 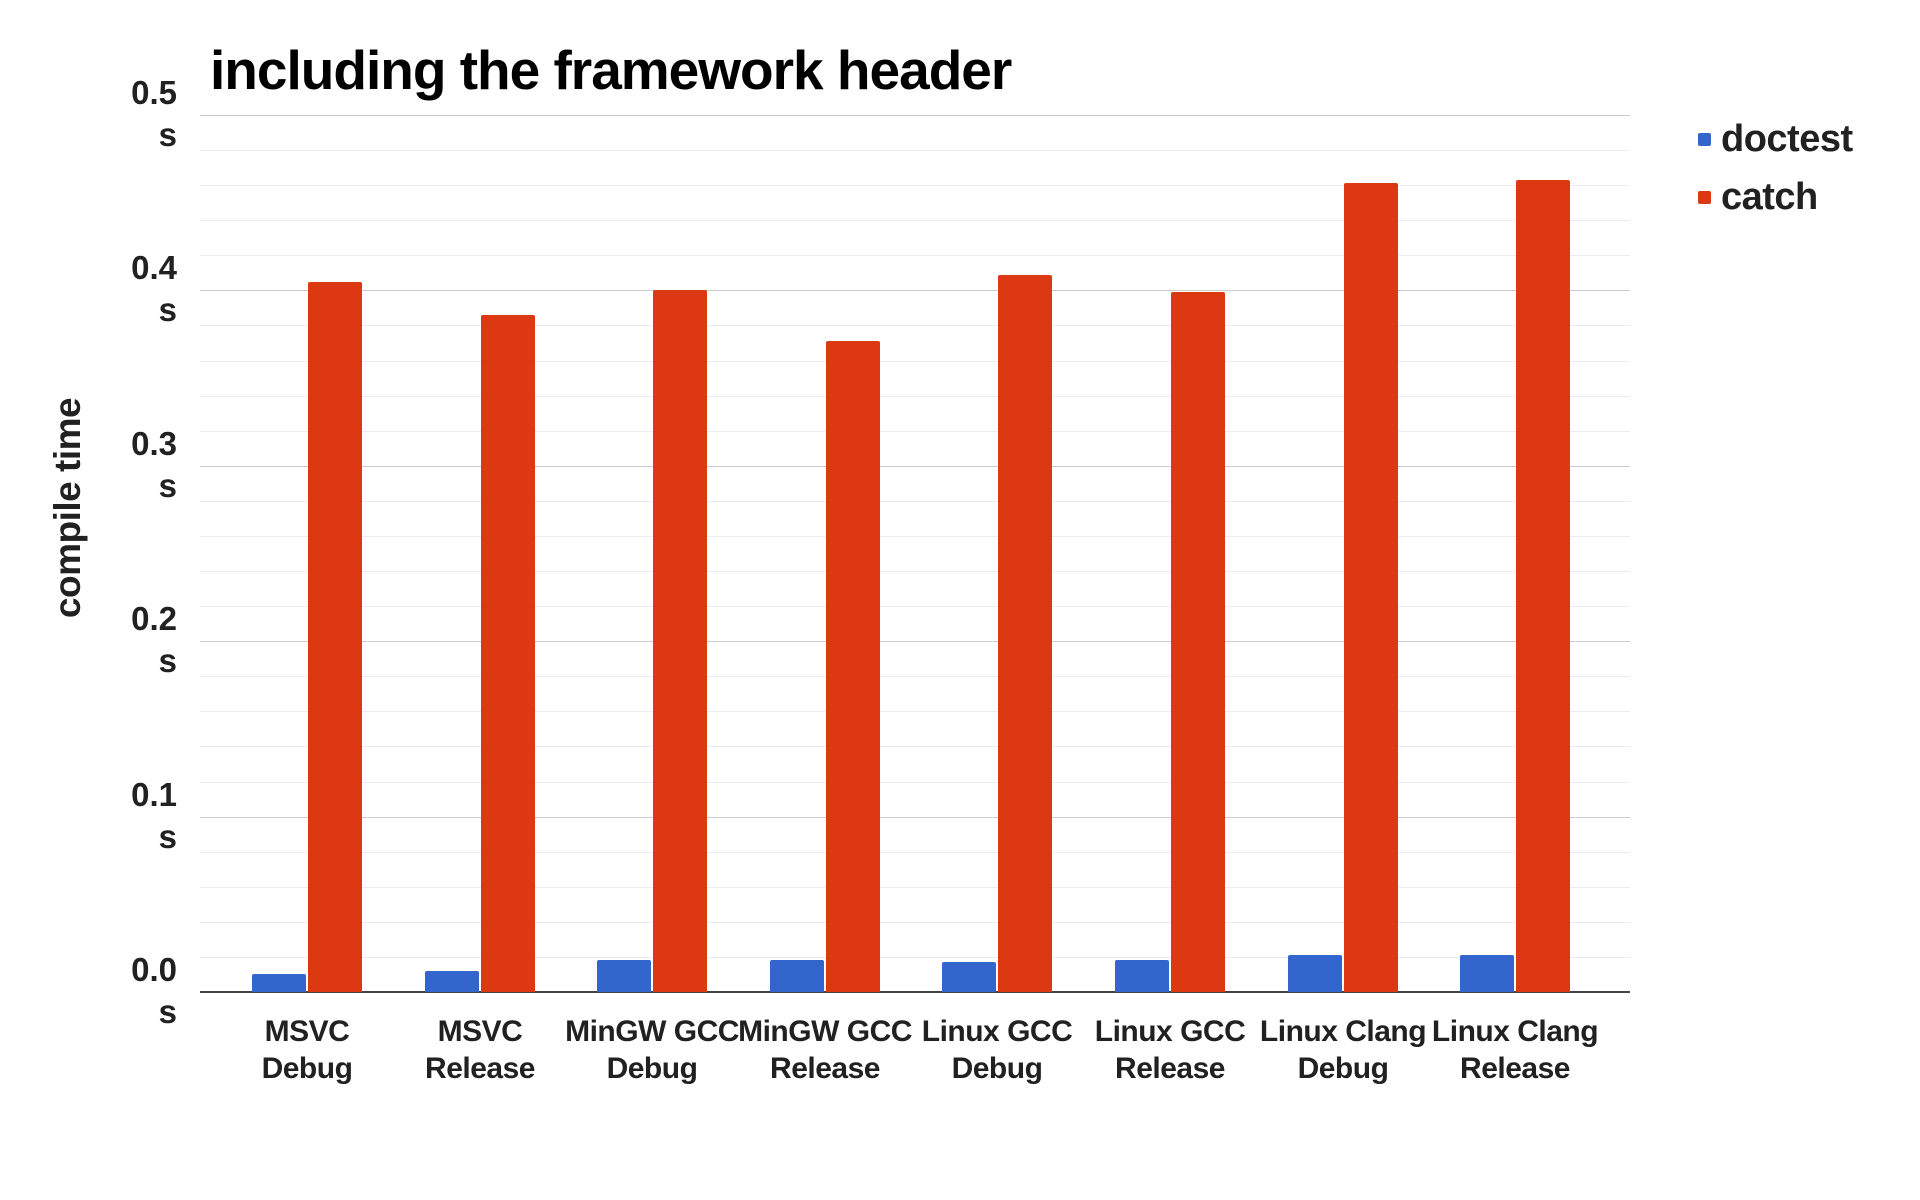 What do you see at coordinates (480, 1050) in the screenshot?
I see `x-label-msvc-release: MSVC Release` at bounding box center [480, 1050].